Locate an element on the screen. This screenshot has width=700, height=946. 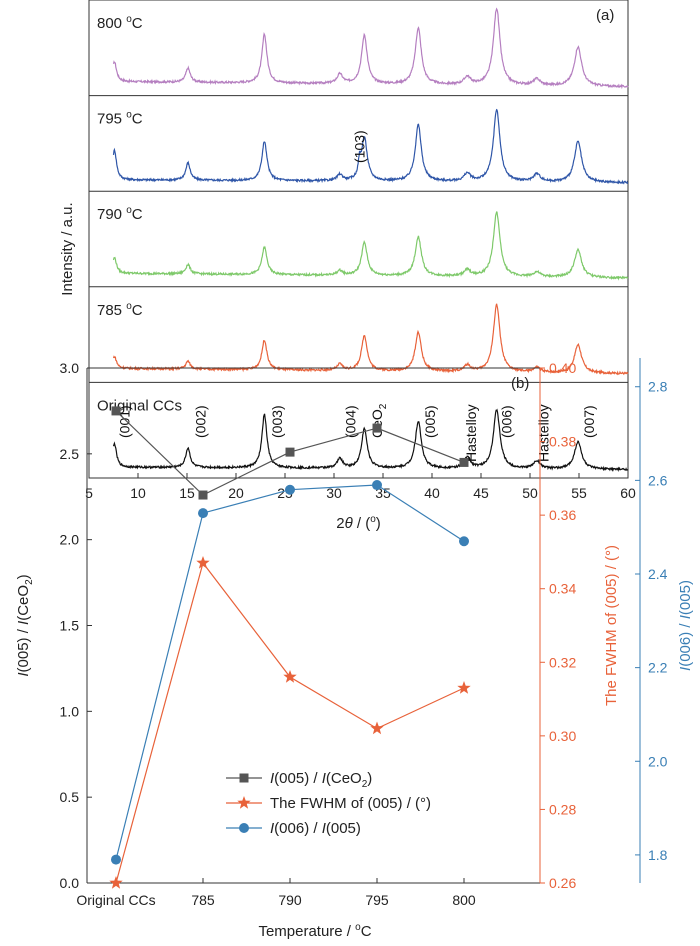
x-tick-label: 50 is located at coordinates (530, 493).